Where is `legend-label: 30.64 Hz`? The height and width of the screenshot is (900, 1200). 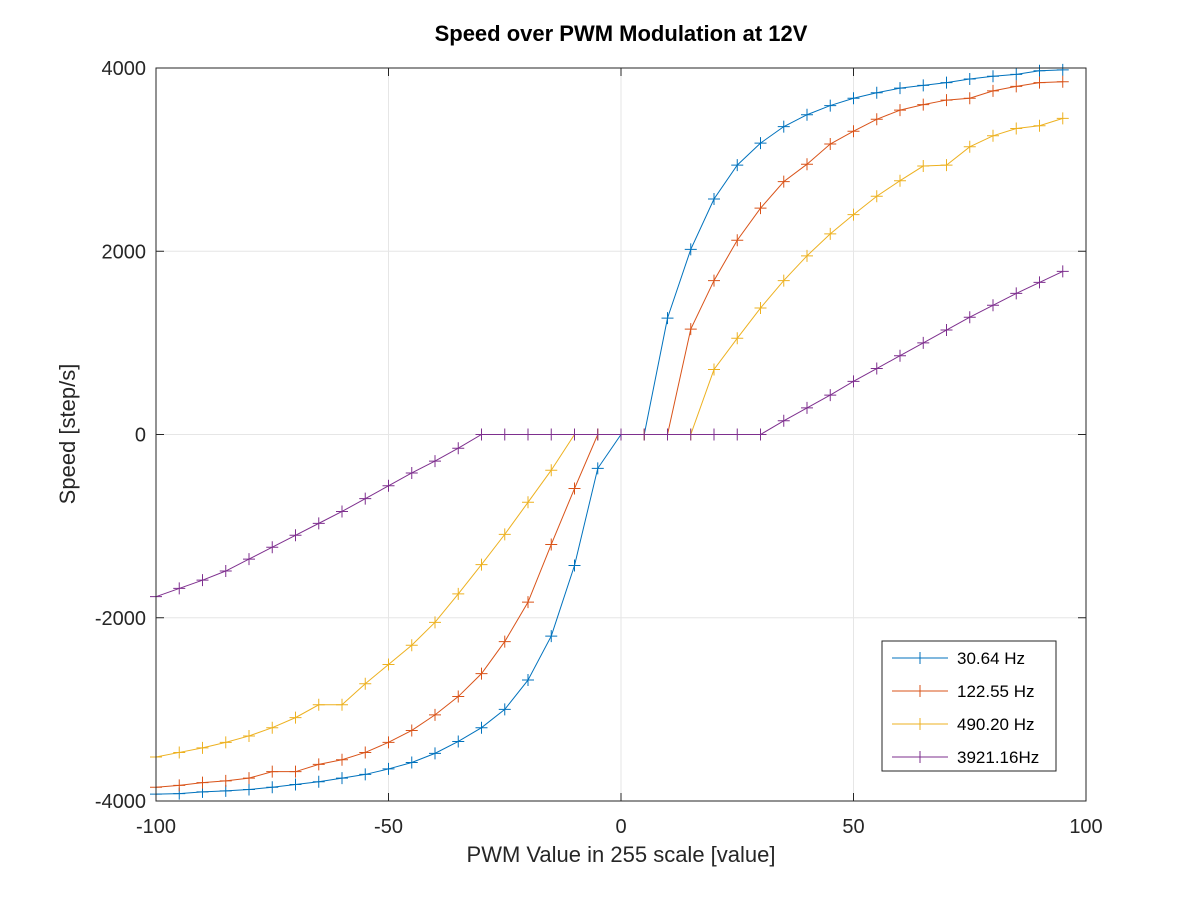
legend-label: 30.64 Hz is located at coordinates (991, 658).